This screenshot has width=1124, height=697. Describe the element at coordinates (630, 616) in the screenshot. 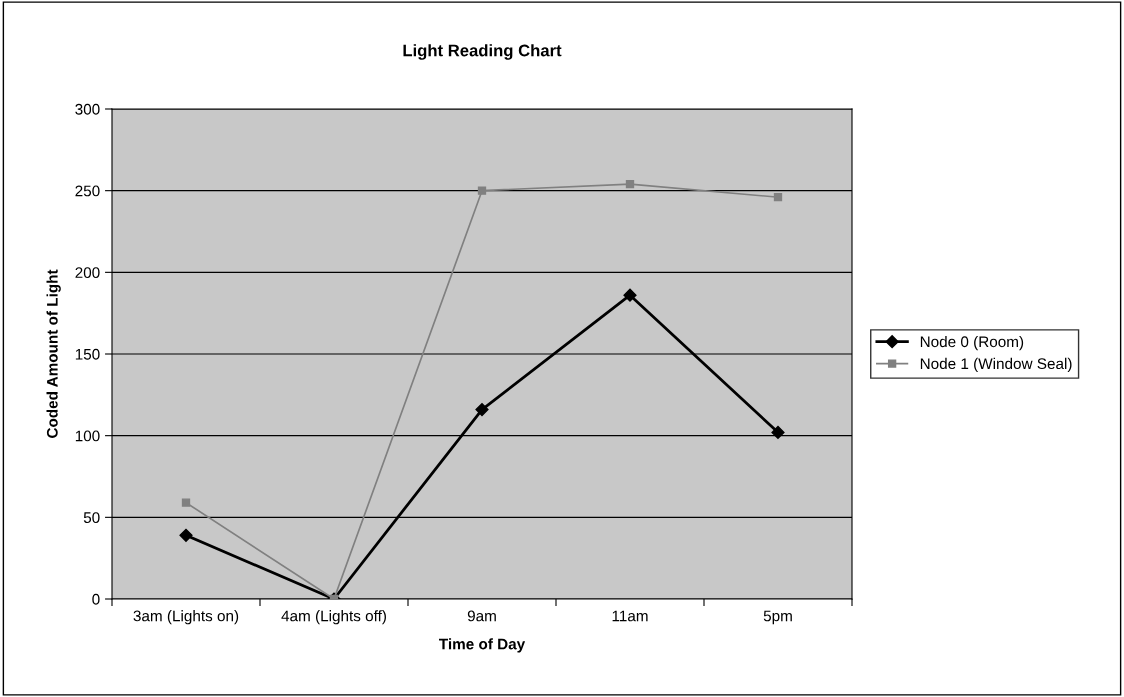

I see `x-tick-label: 11am` at that location.